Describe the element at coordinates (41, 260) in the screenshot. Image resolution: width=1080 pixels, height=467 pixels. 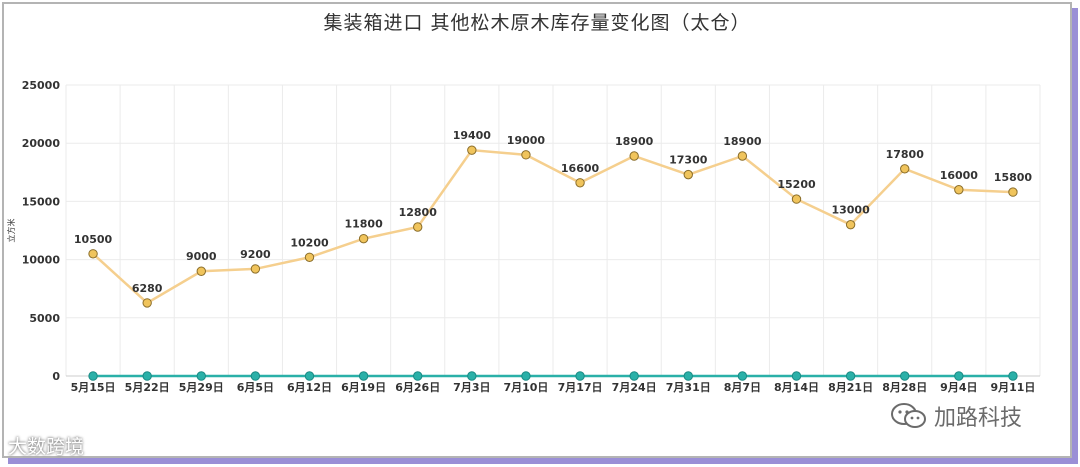
I see `y-tick-label: 10000` at that location.